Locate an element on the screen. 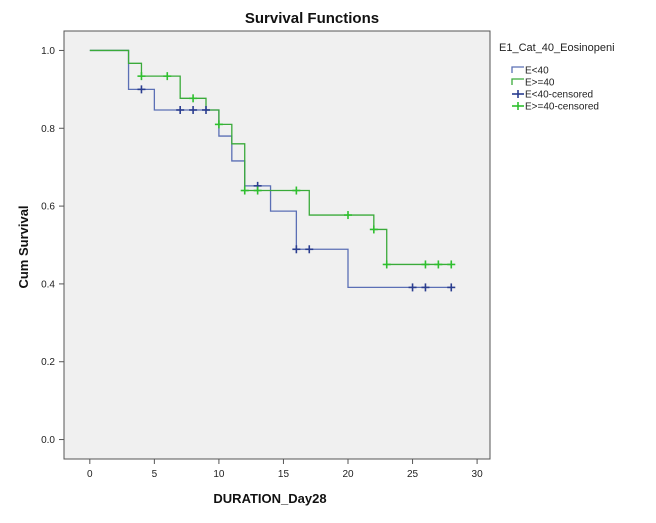 The image size is (656, 523). x-axis-label: DURATION_Day28 is located at coordinates (269, 498).